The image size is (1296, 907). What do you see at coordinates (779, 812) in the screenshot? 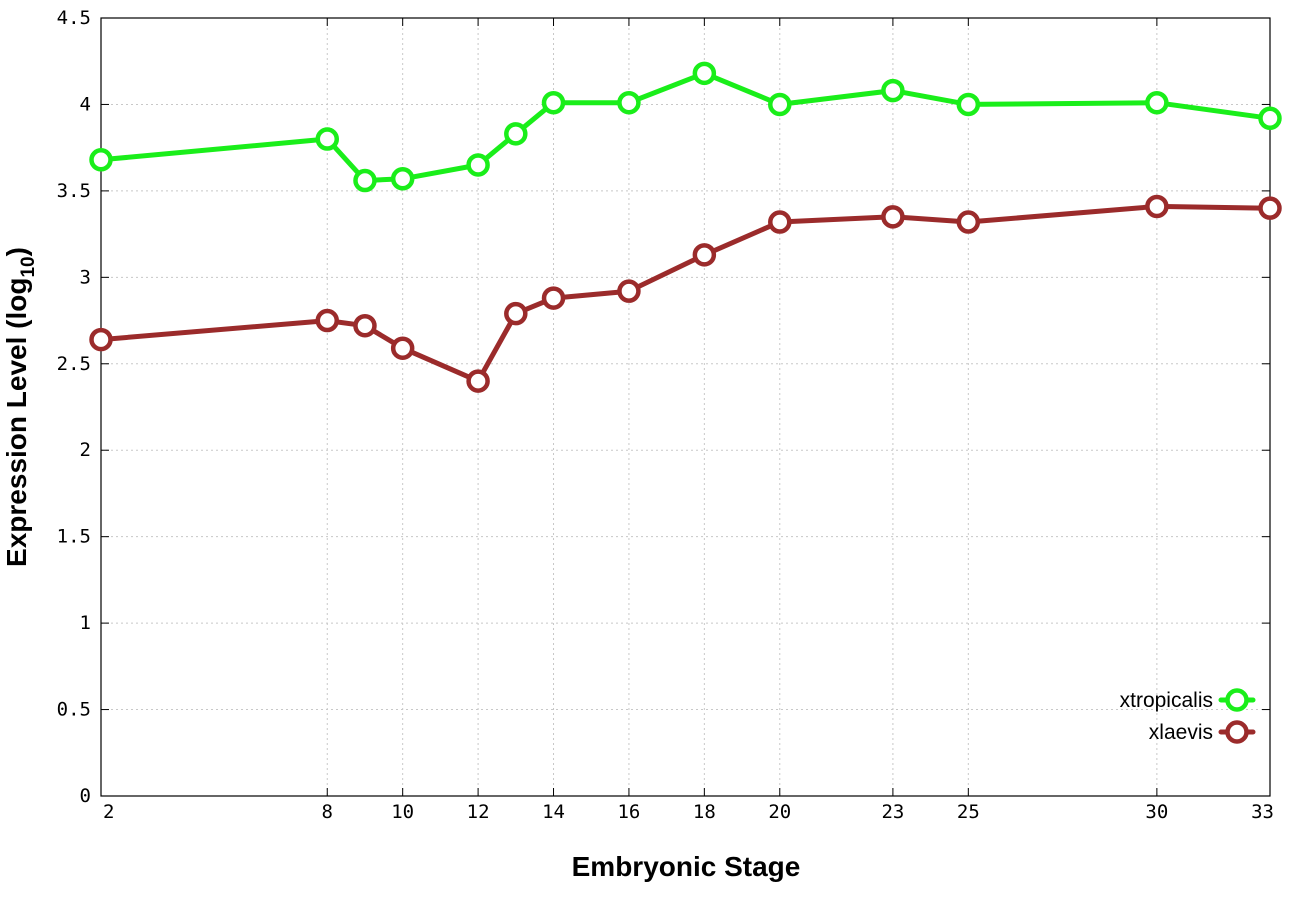
I see `x-tick-label: 20` at bounding box center [779, 812].